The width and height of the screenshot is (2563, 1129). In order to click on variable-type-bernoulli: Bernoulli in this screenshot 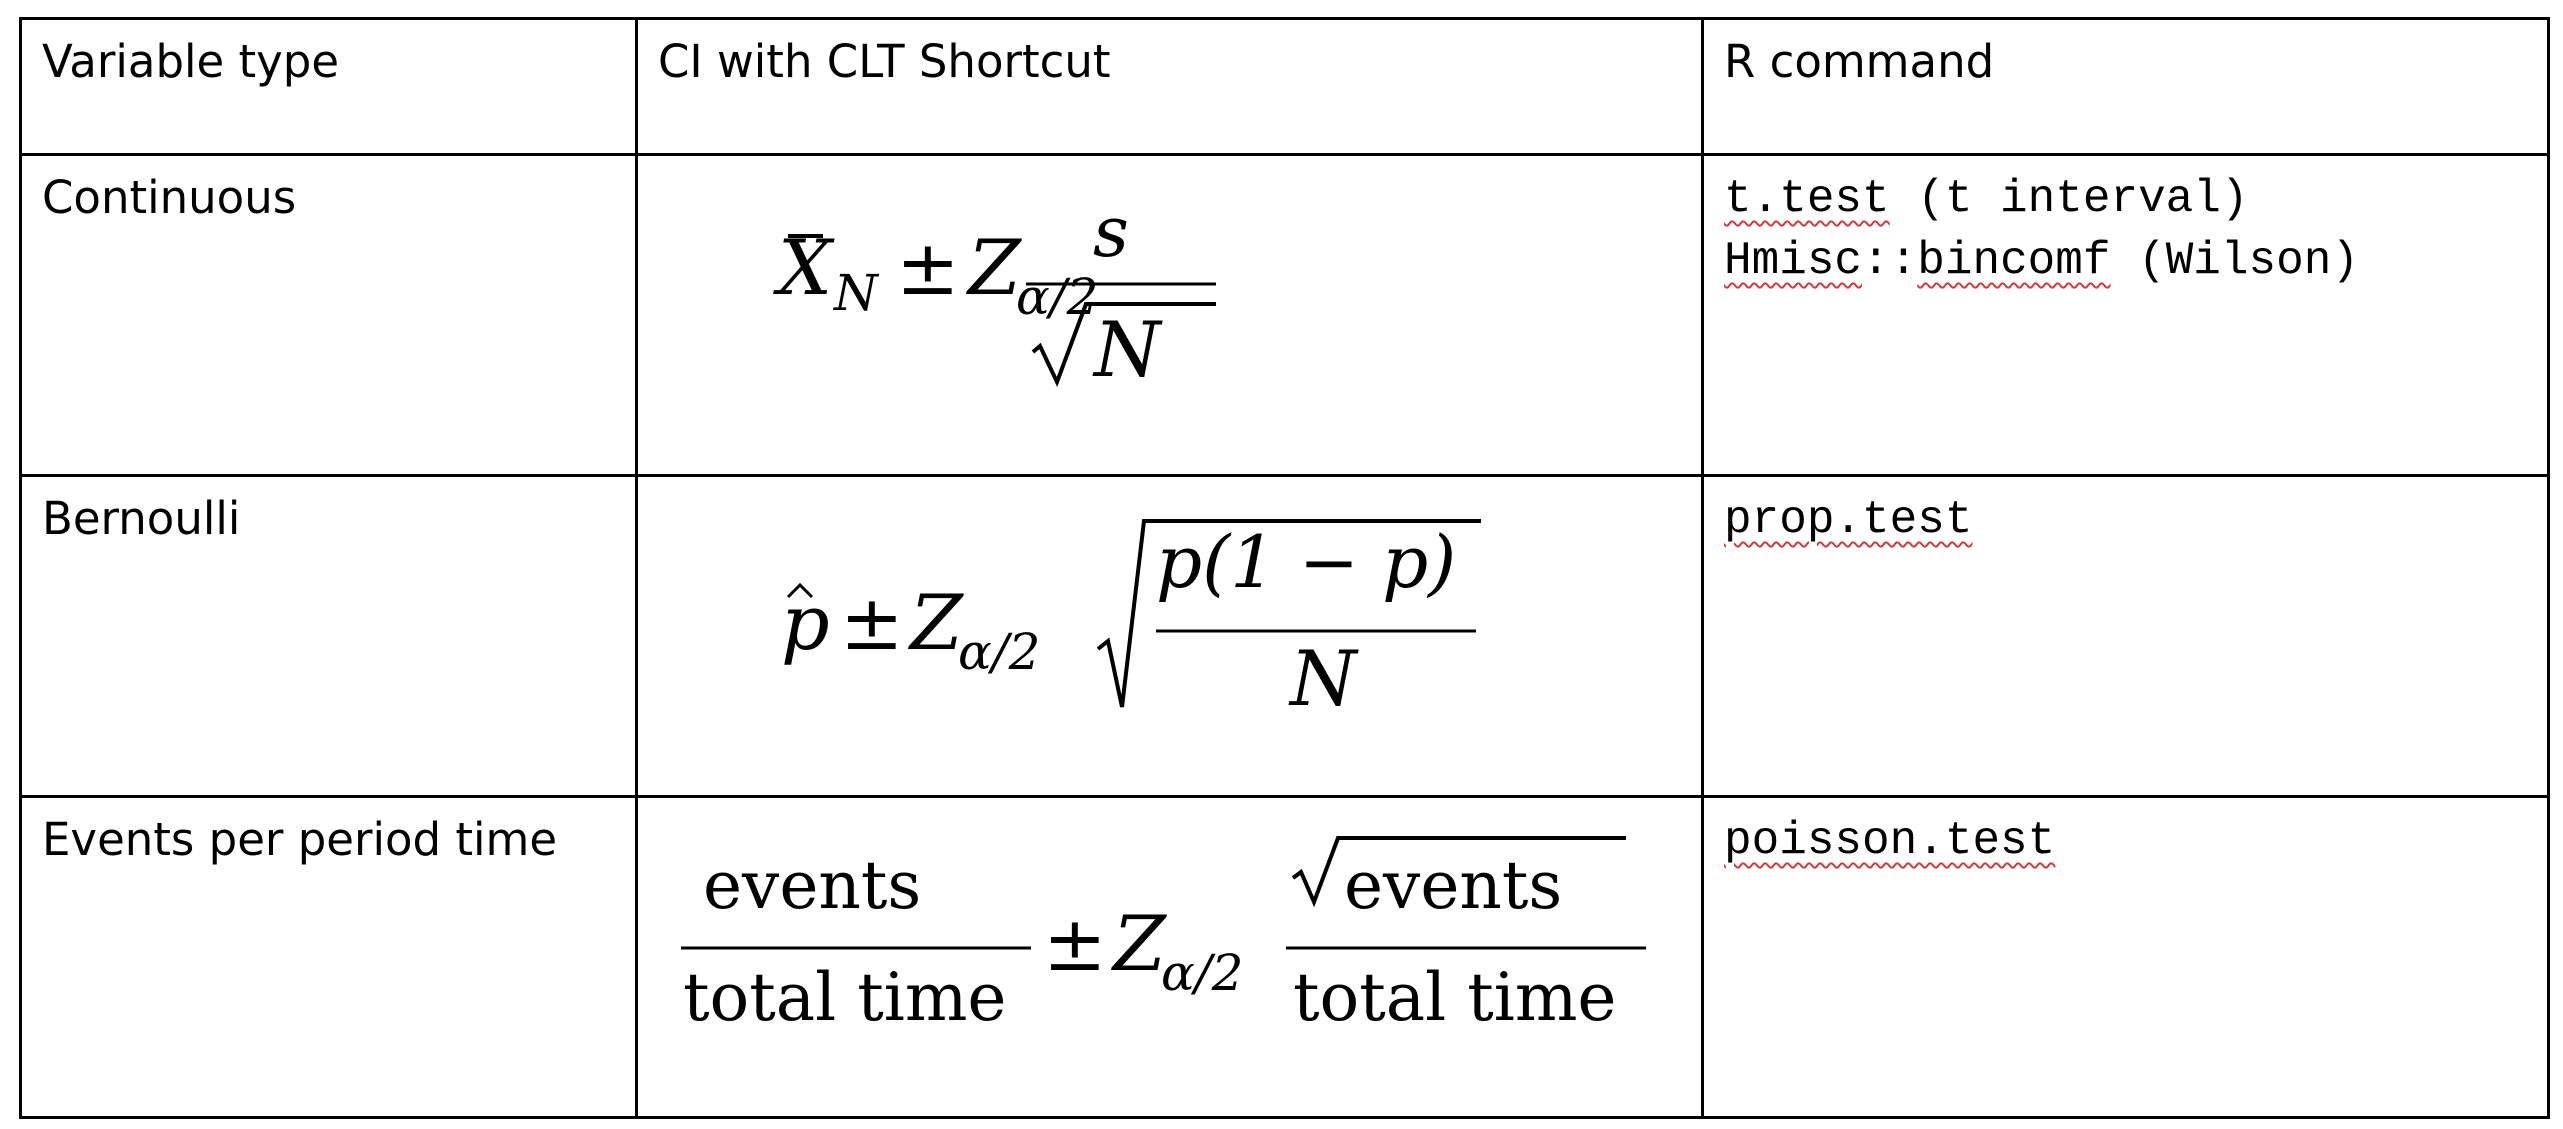, I will do `click(141, 518)`.